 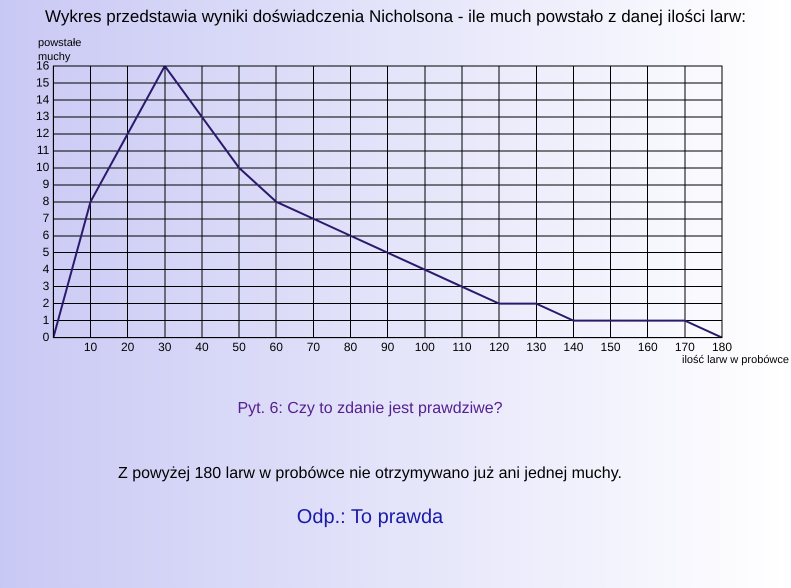 What do you see at coordinates (46, 319) in the screenshot?
I see `y-tick-label: 1` at bounding box center [46, 319].